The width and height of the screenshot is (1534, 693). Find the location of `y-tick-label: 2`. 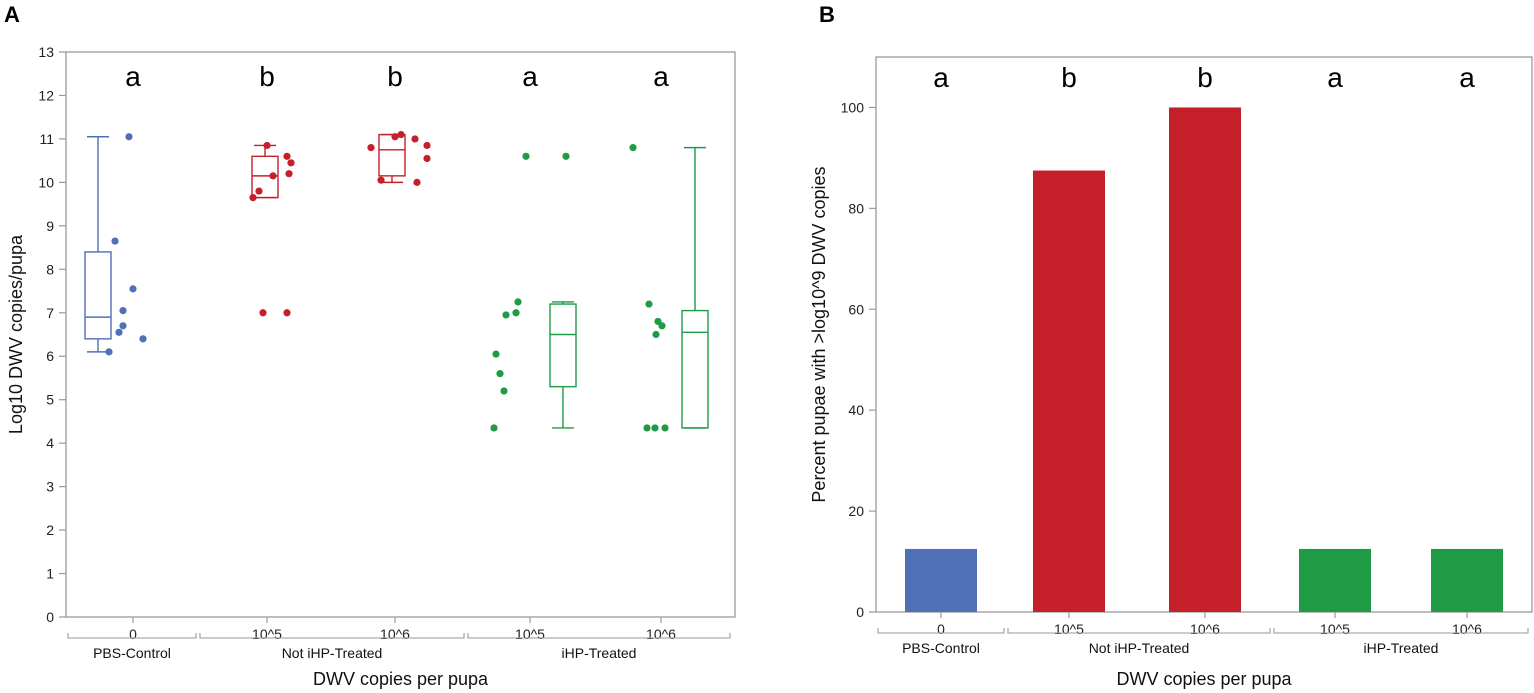

y-tick-label: 2 is located at coordinates (50, 530).